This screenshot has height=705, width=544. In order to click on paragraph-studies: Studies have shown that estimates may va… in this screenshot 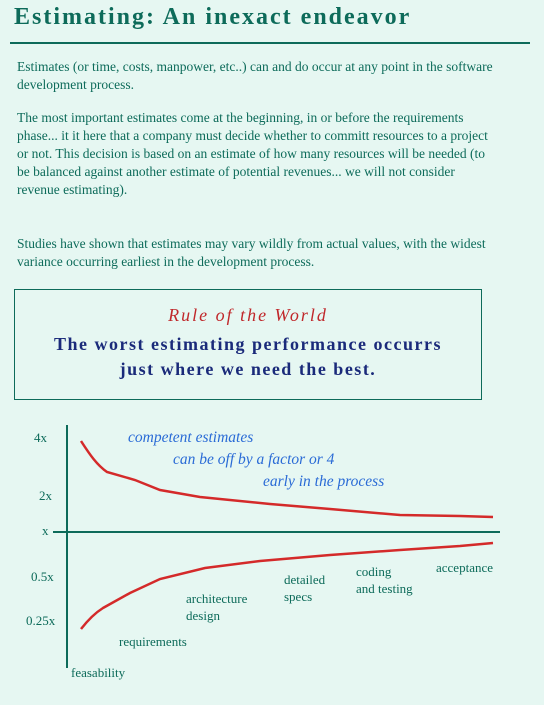, I will do `click(251, 252)`.